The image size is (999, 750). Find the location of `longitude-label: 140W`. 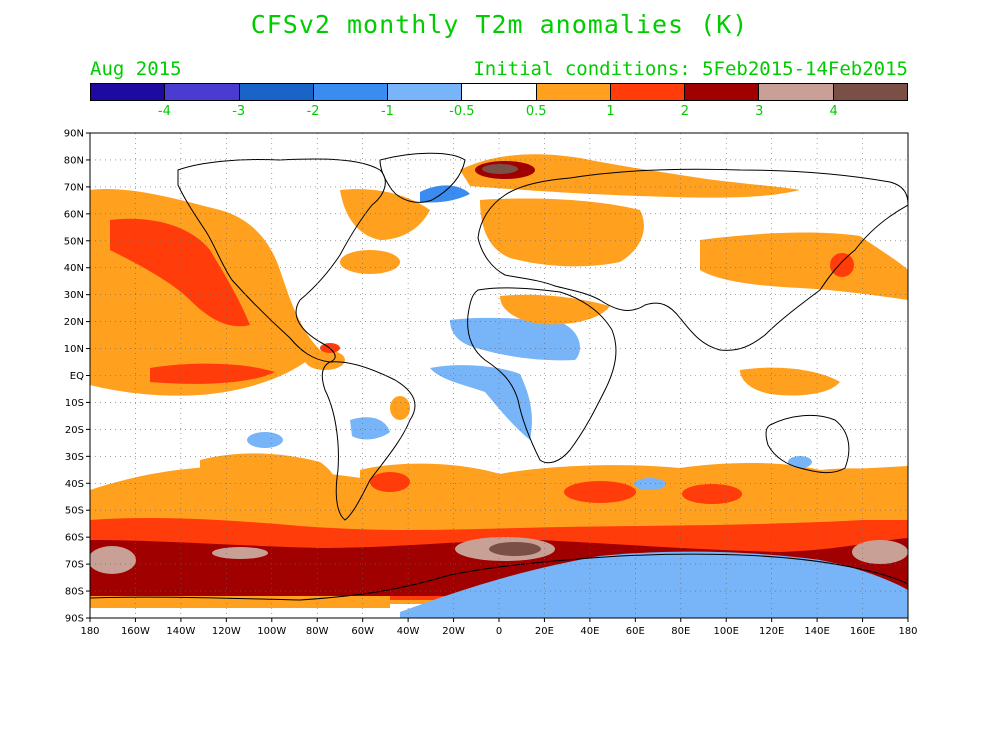

longitude-label: 140W is located at coordinates (180, 631).